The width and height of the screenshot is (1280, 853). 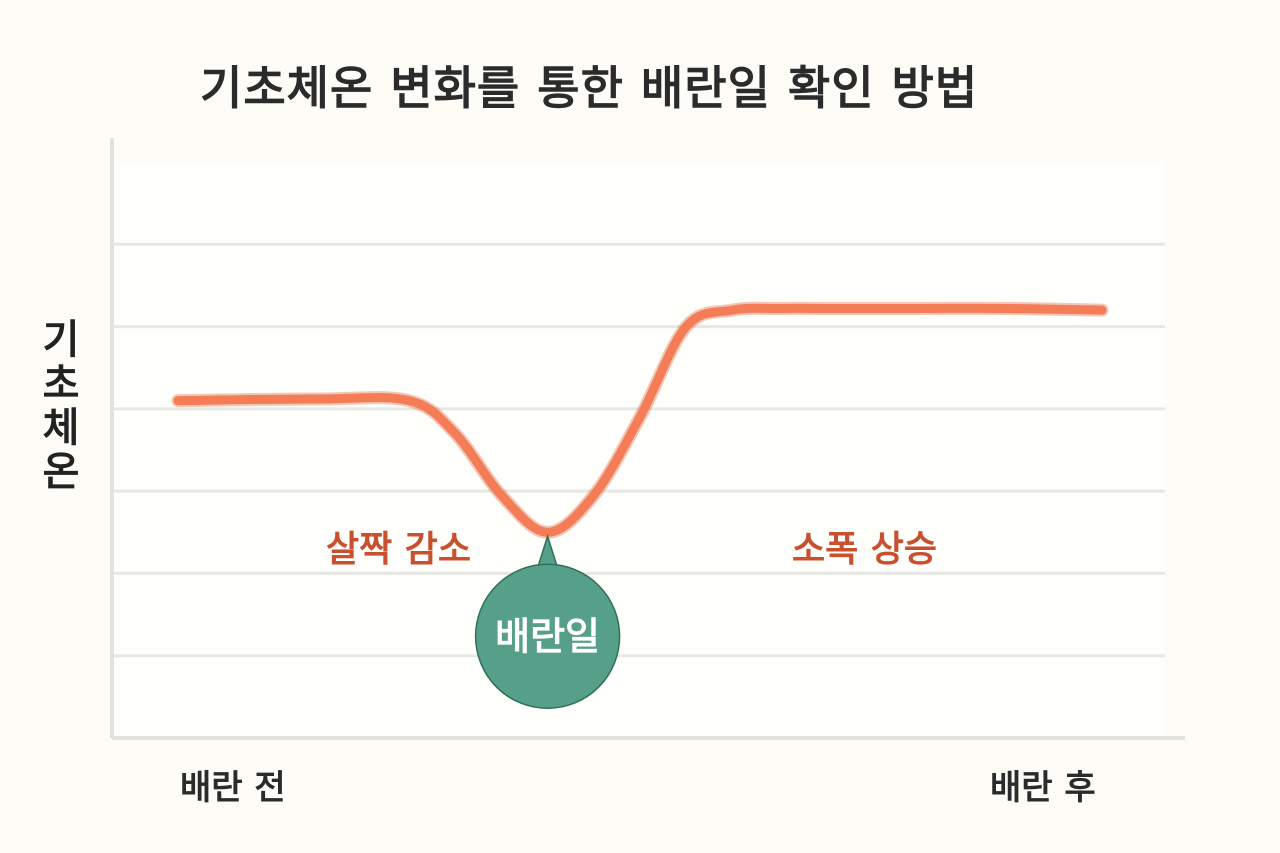 What do you see at coordinates (865, 549) in the screenshot?
I see `annotation-increase: 소폭 상승` at bounding box center [865, 549].